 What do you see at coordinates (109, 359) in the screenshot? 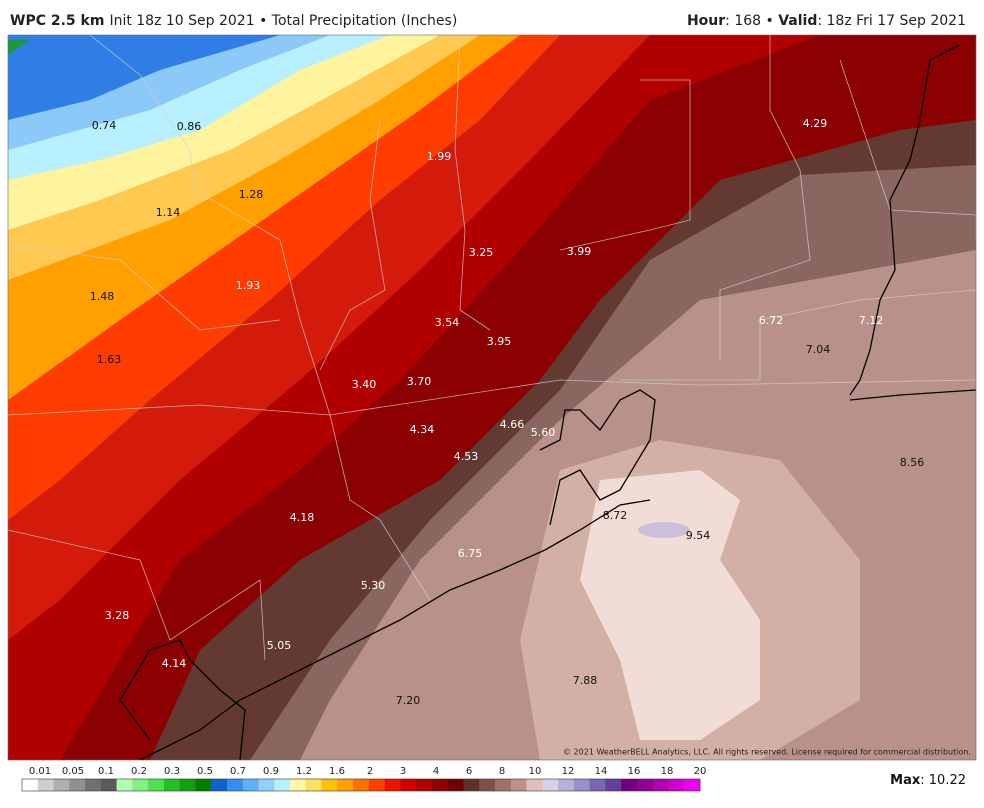
I see `point-label: 1.63` at bounding box center [109, 359].